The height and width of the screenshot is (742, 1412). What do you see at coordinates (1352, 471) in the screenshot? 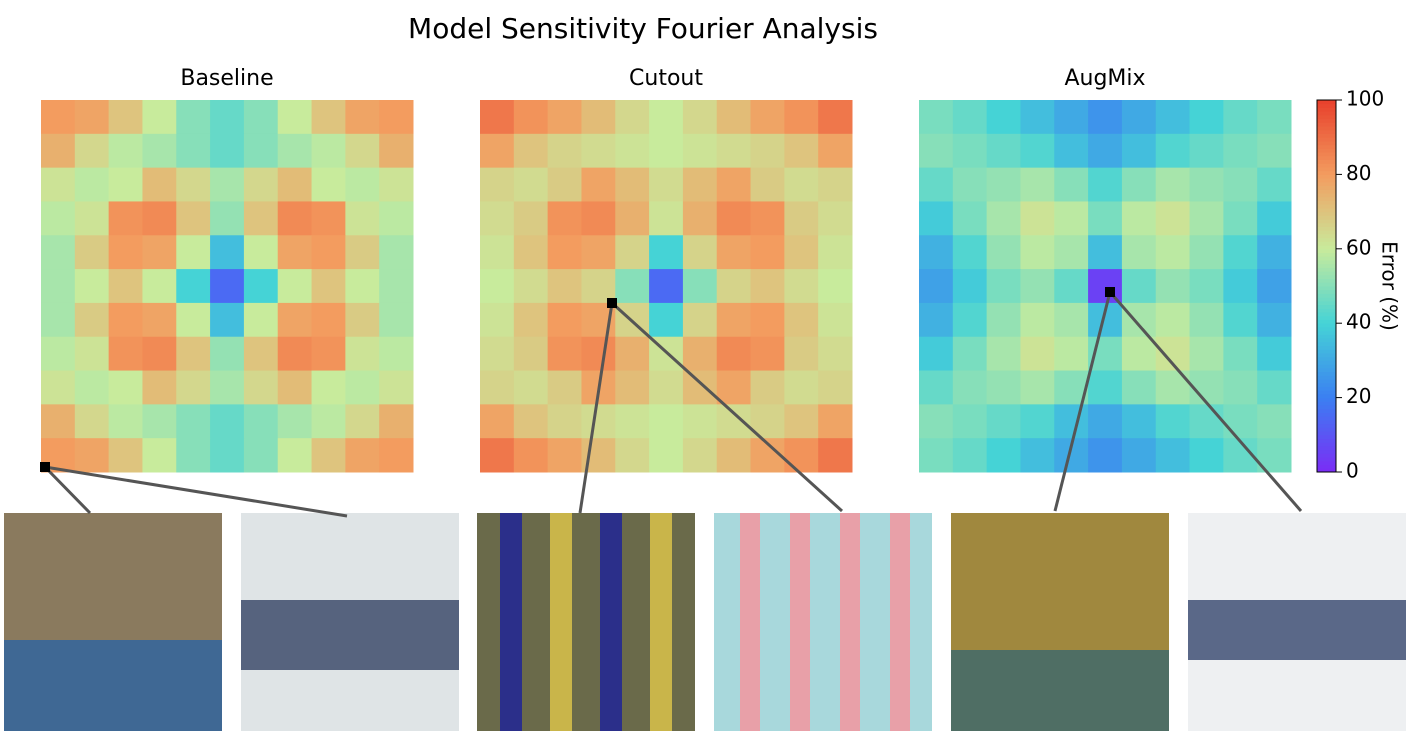
I see `colorbar-tick-label: 0` at bounding box center [1352, 471].